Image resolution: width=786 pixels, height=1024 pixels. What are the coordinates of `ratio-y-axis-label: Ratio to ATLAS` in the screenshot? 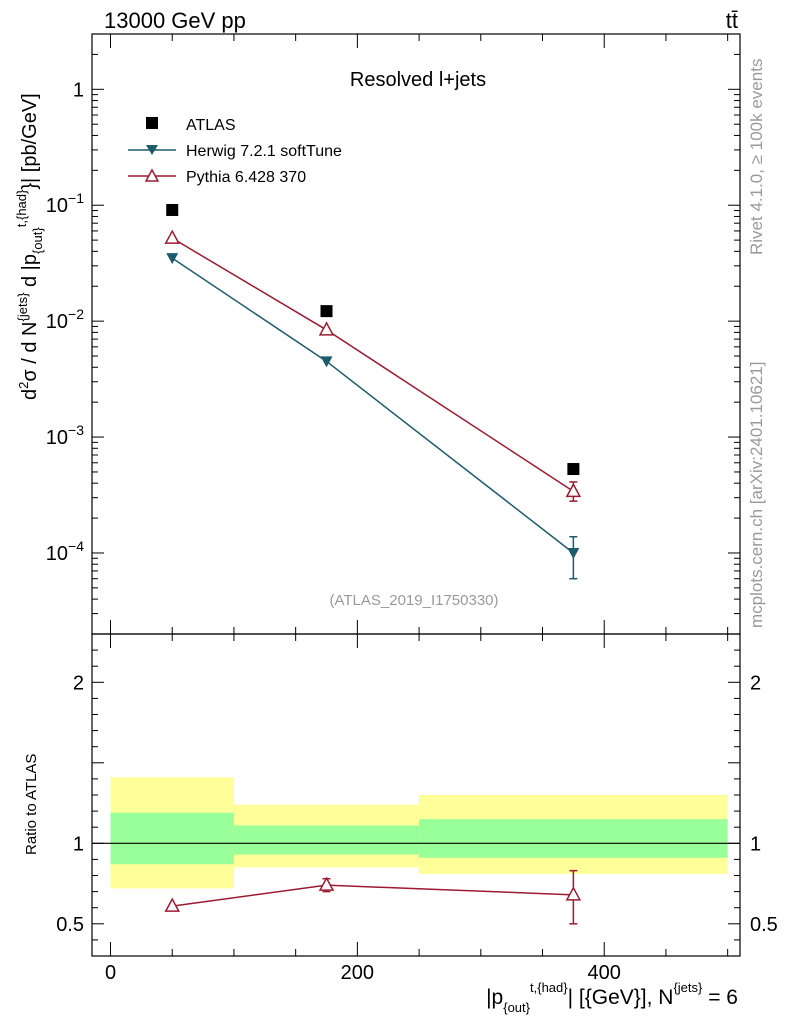 It's located at (31, 804).